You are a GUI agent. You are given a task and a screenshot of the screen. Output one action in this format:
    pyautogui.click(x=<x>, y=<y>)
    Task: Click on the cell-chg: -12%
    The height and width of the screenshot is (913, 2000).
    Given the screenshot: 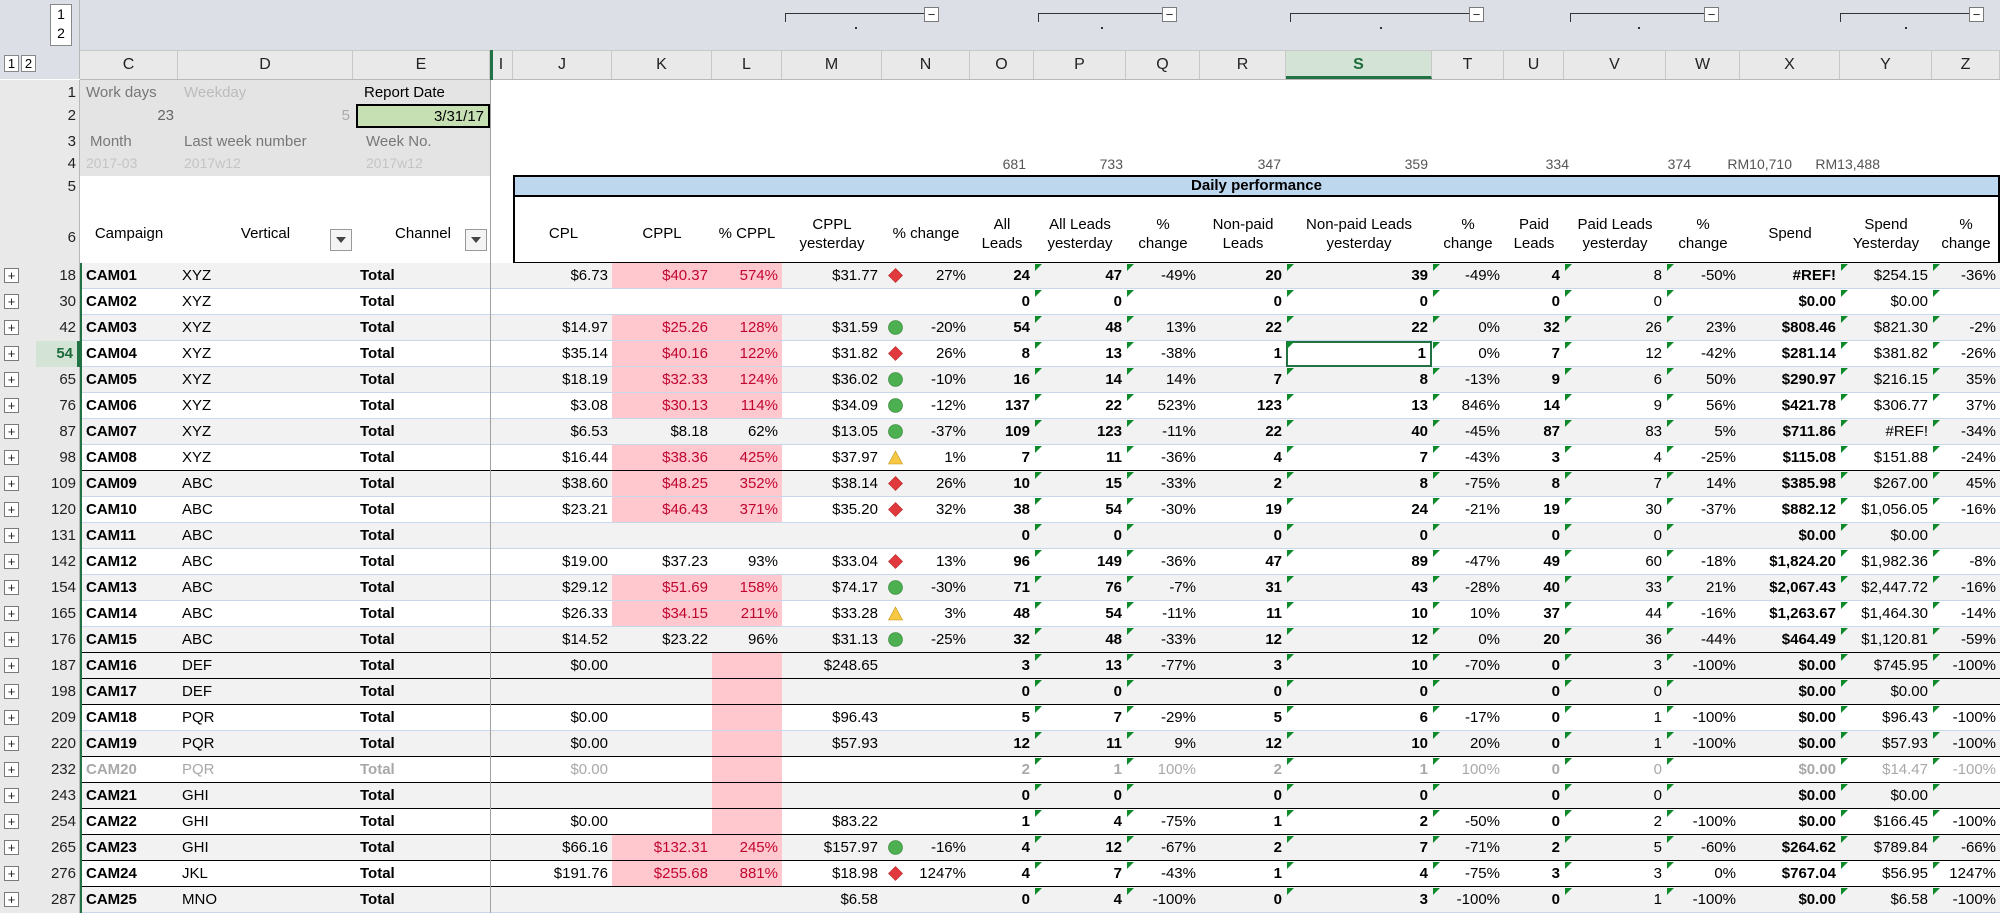 What is the action you would take?
    pyautogui.click(x=948, y=405)
    